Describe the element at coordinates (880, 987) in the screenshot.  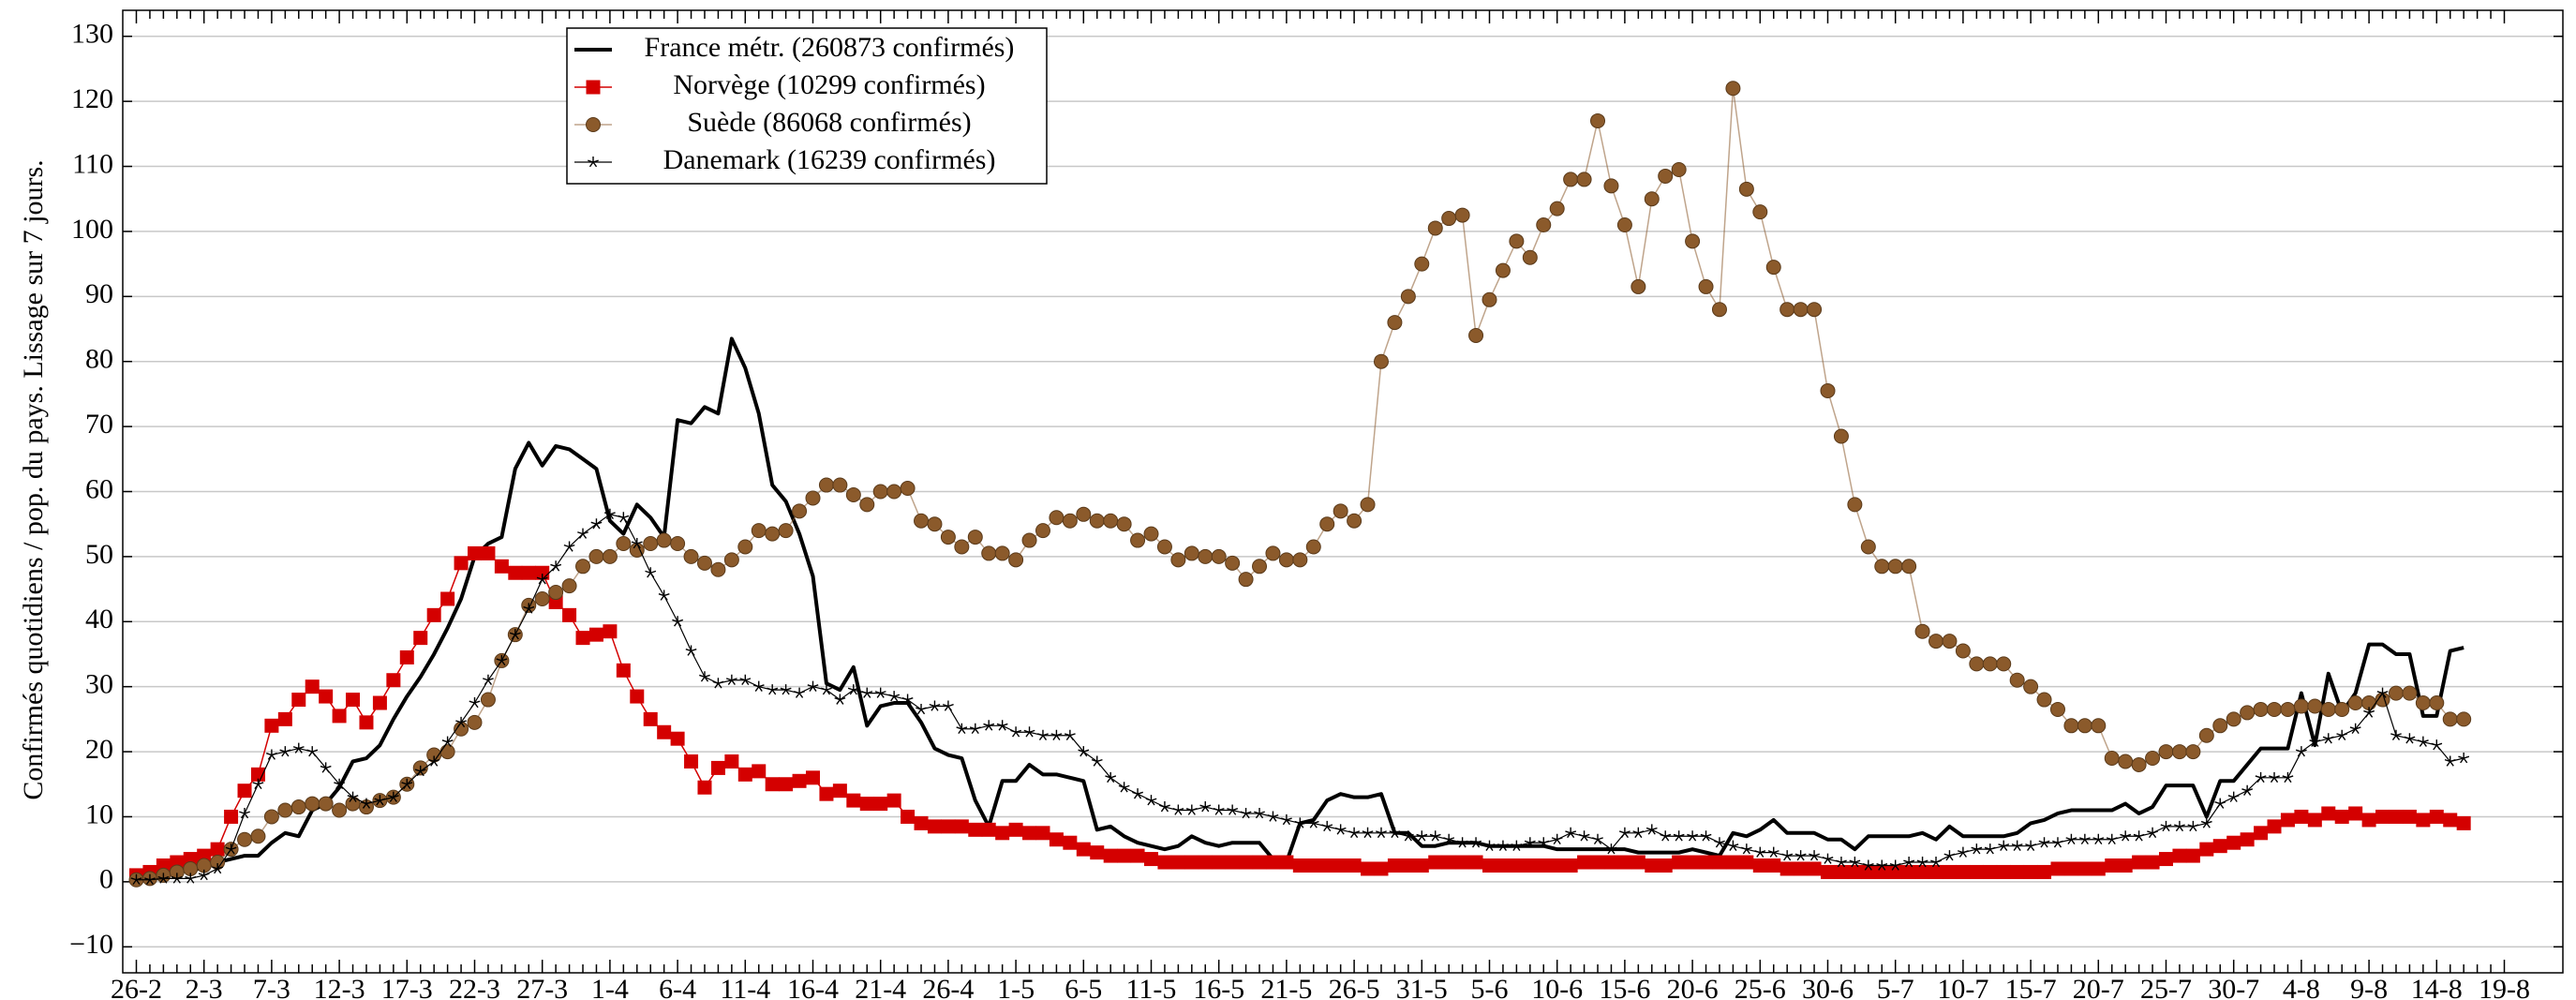
I see `x-tick-label: 21-4` at that location.